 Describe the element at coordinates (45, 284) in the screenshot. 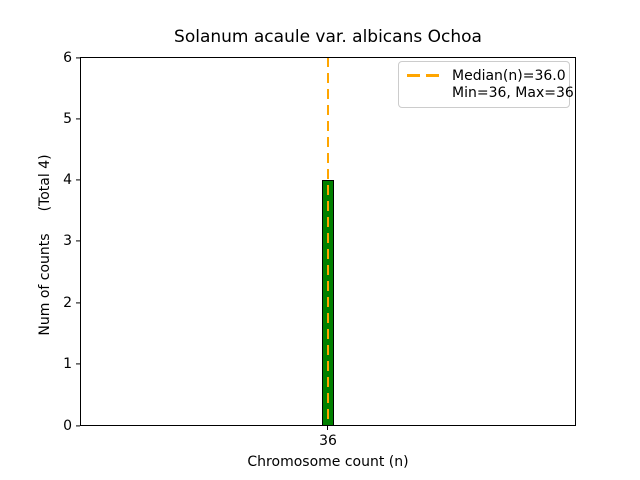

I see `y-axis-label-text: Num of counts` at that location.